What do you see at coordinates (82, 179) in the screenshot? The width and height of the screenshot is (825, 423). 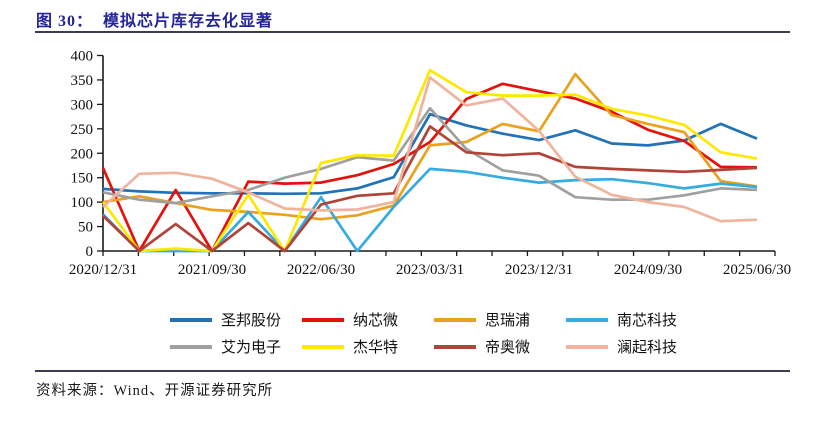 I see `y-axis-label: 150` at bounding box center [82, 179].